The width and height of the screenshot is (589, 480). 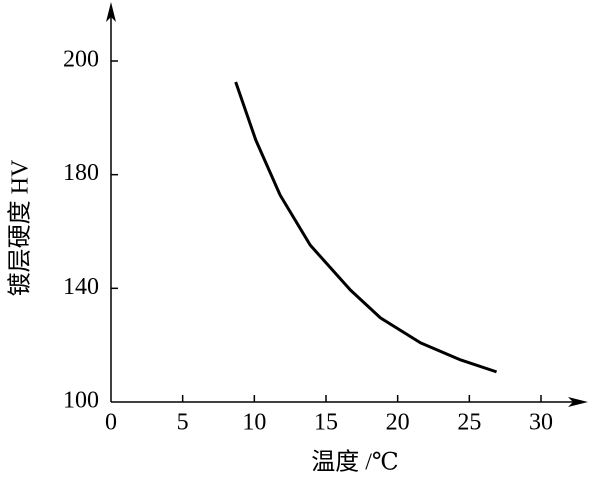 What do you see at coordinates (81, 401) in the screenshot?
I see `y-tick-label: 100` at bounding box center [81, 401].